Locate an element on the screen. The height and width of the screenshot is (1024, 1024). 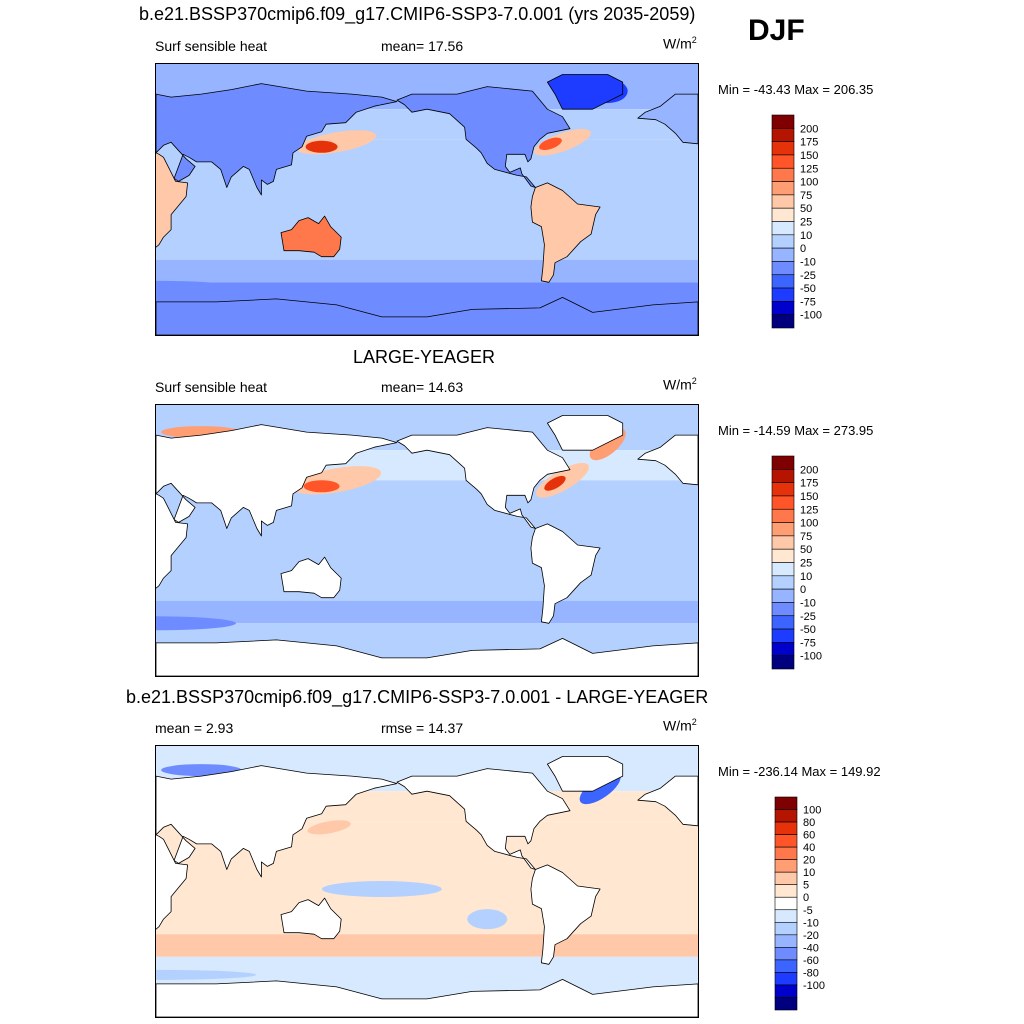
obs-coast-greenland is located at coordinates (585, 433).